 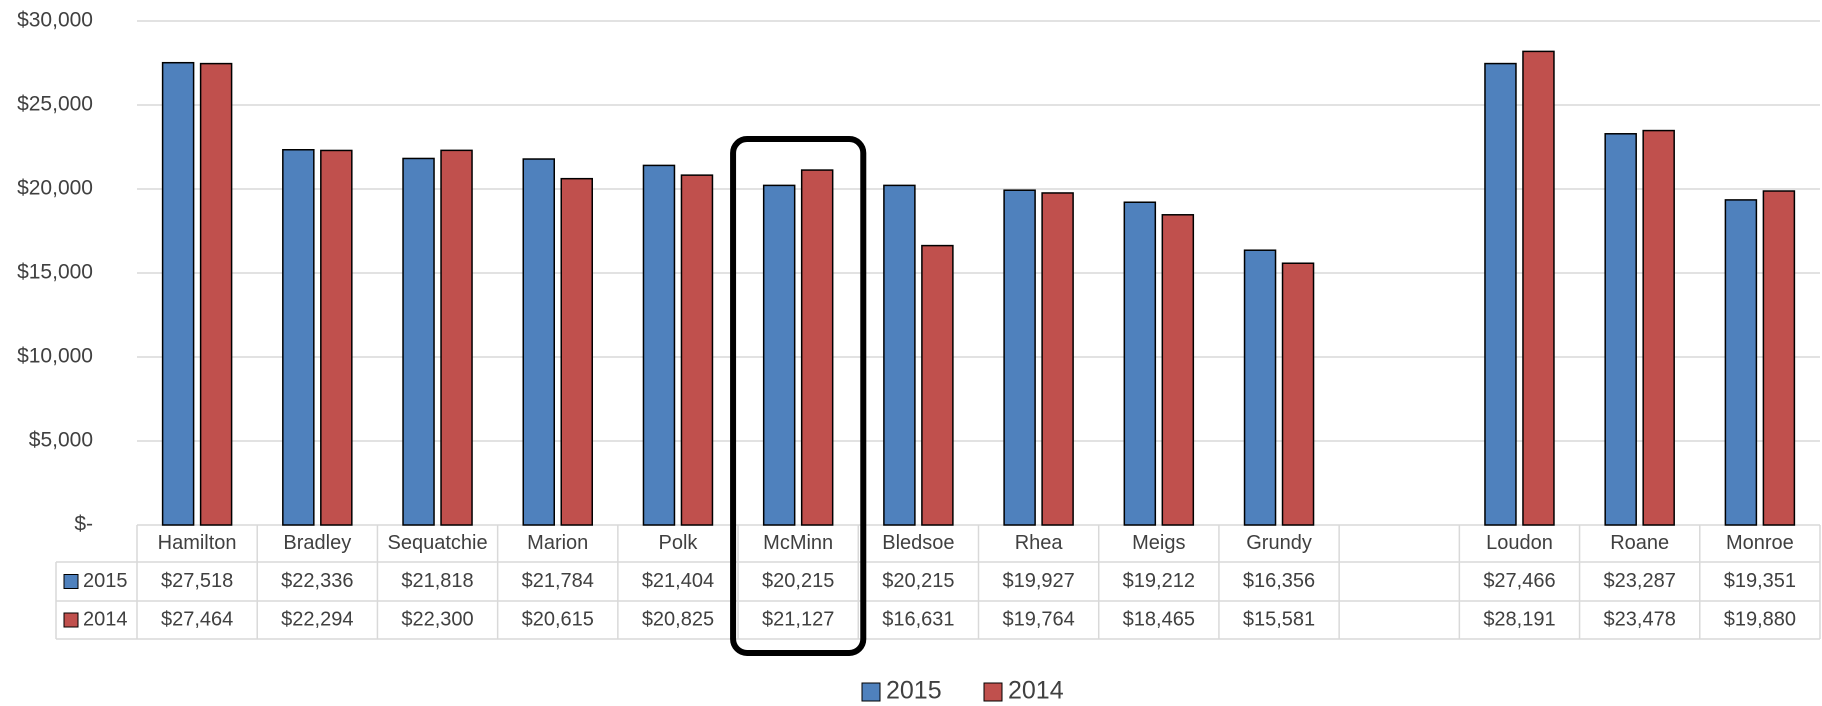 I want to click on x-tick-label: Marion, so click(x=557, y=543).